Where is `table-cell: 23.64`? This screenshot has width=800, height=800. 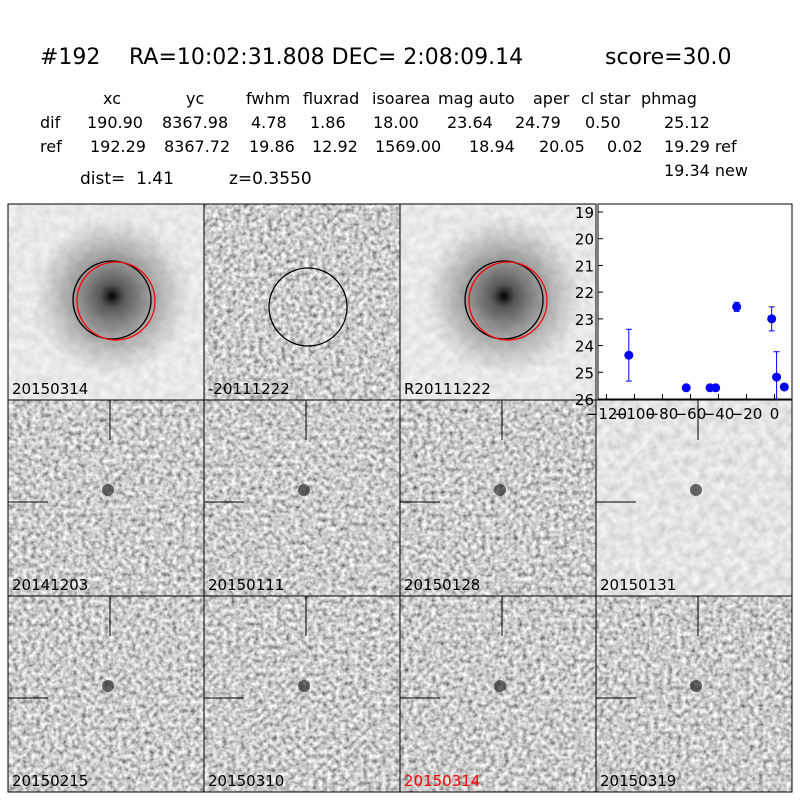 table-cell: 23.64 is located at coordinates (470, 122).